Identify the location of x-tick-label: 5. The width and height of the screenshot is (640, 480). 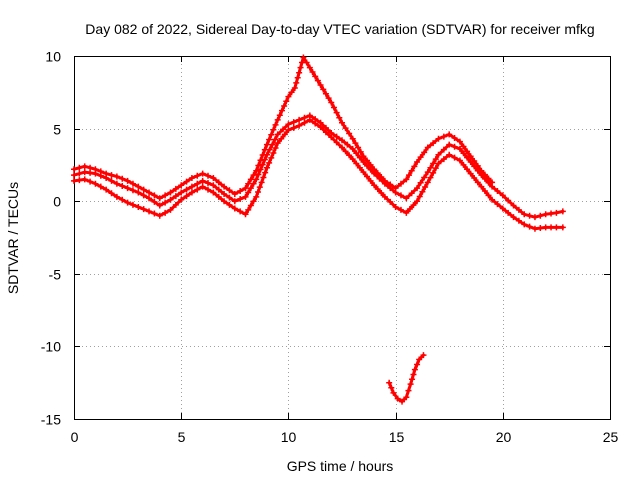
(182, 437).